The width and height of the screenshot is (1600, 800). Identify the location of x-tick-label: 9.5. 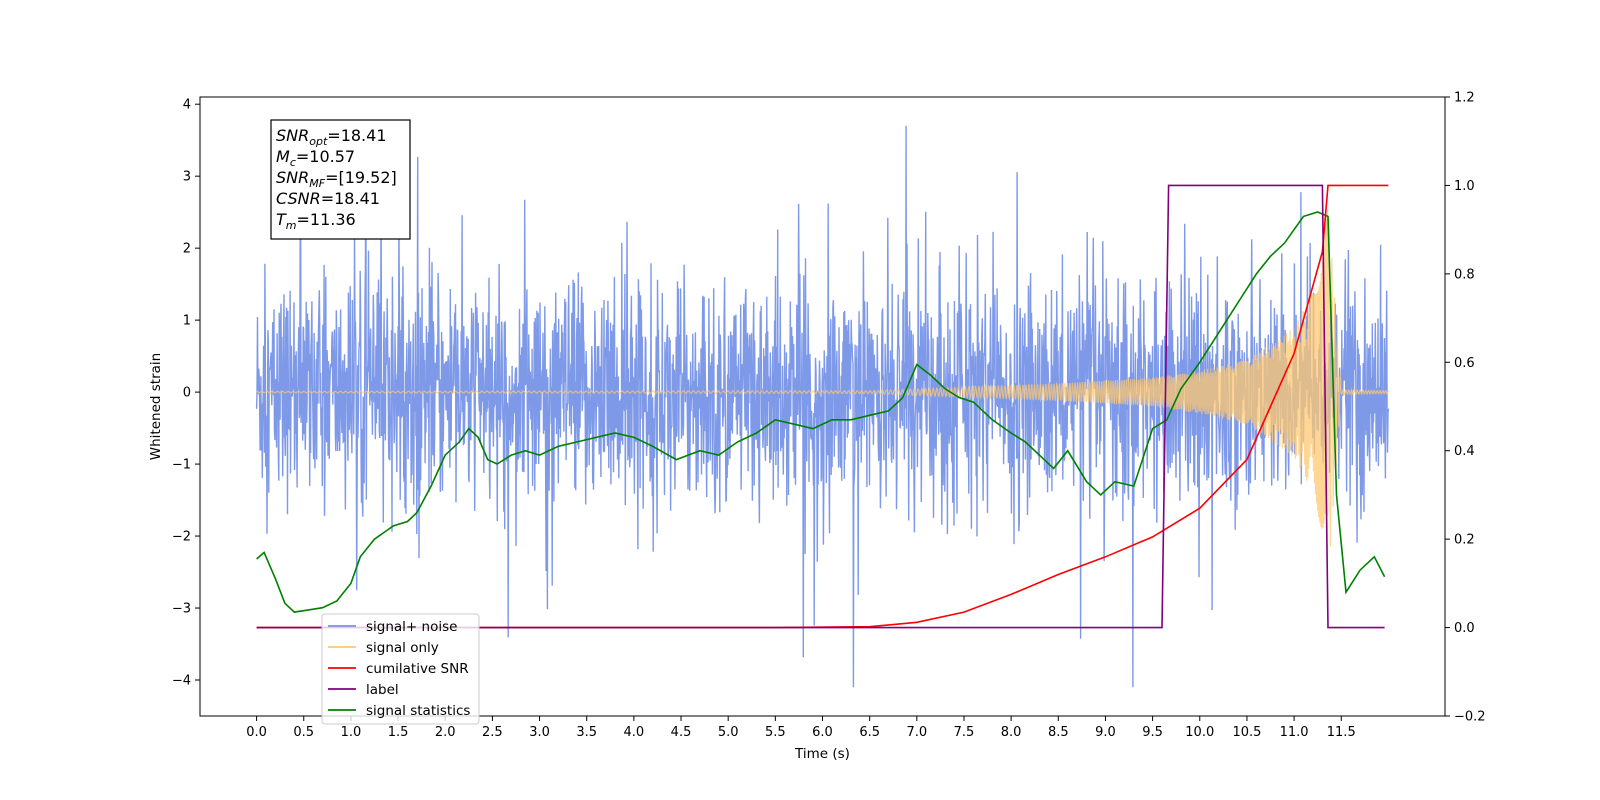
(1152, 732).